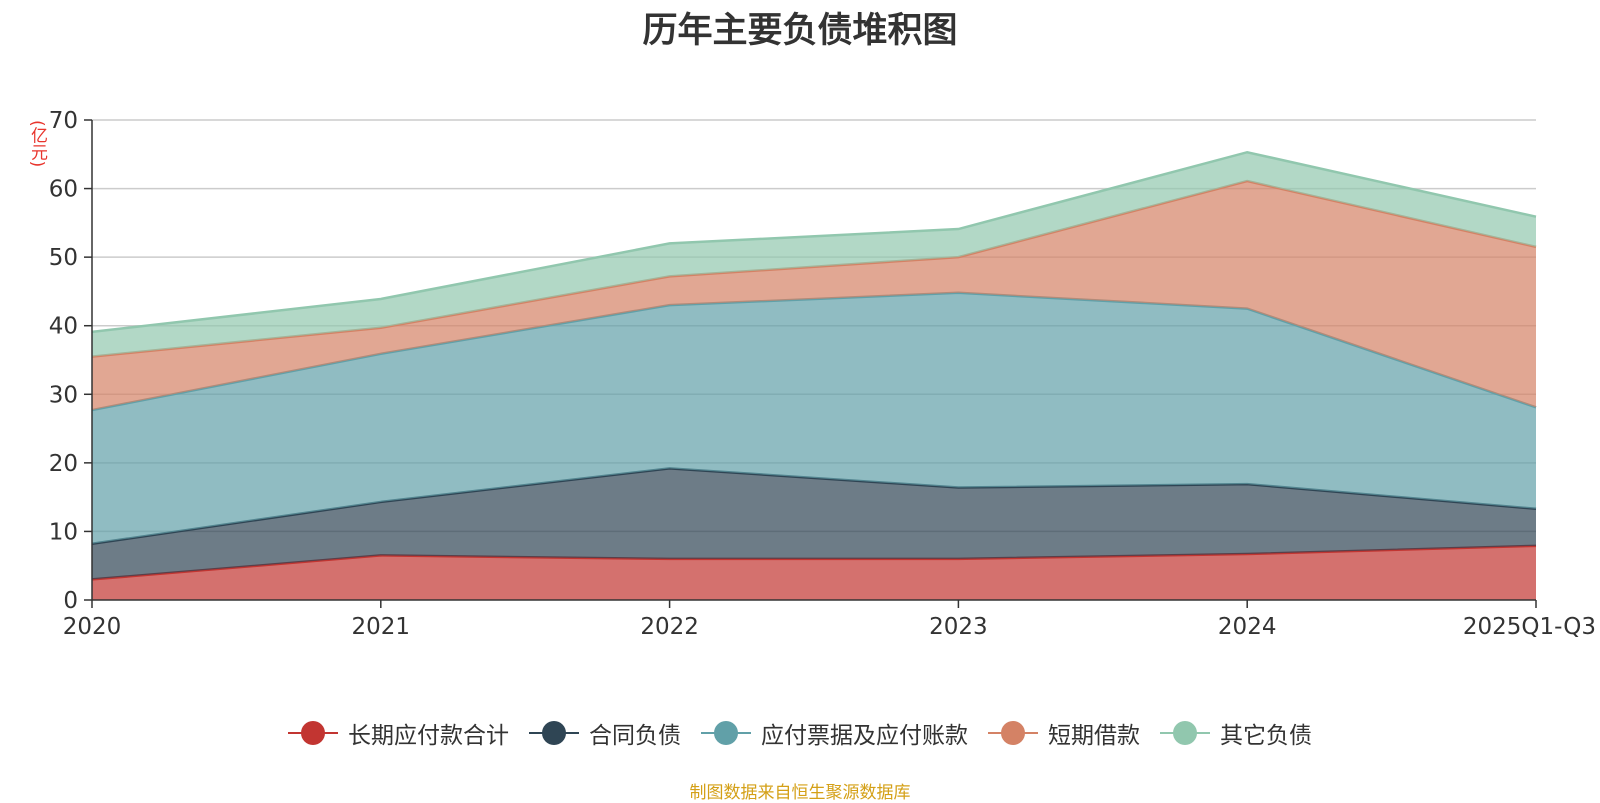 The image size is (1600, 803). Describe the element at coordinates (800, 31) in the screenshot. I see `chart-title: 历年主要负债堆积图` at that location.